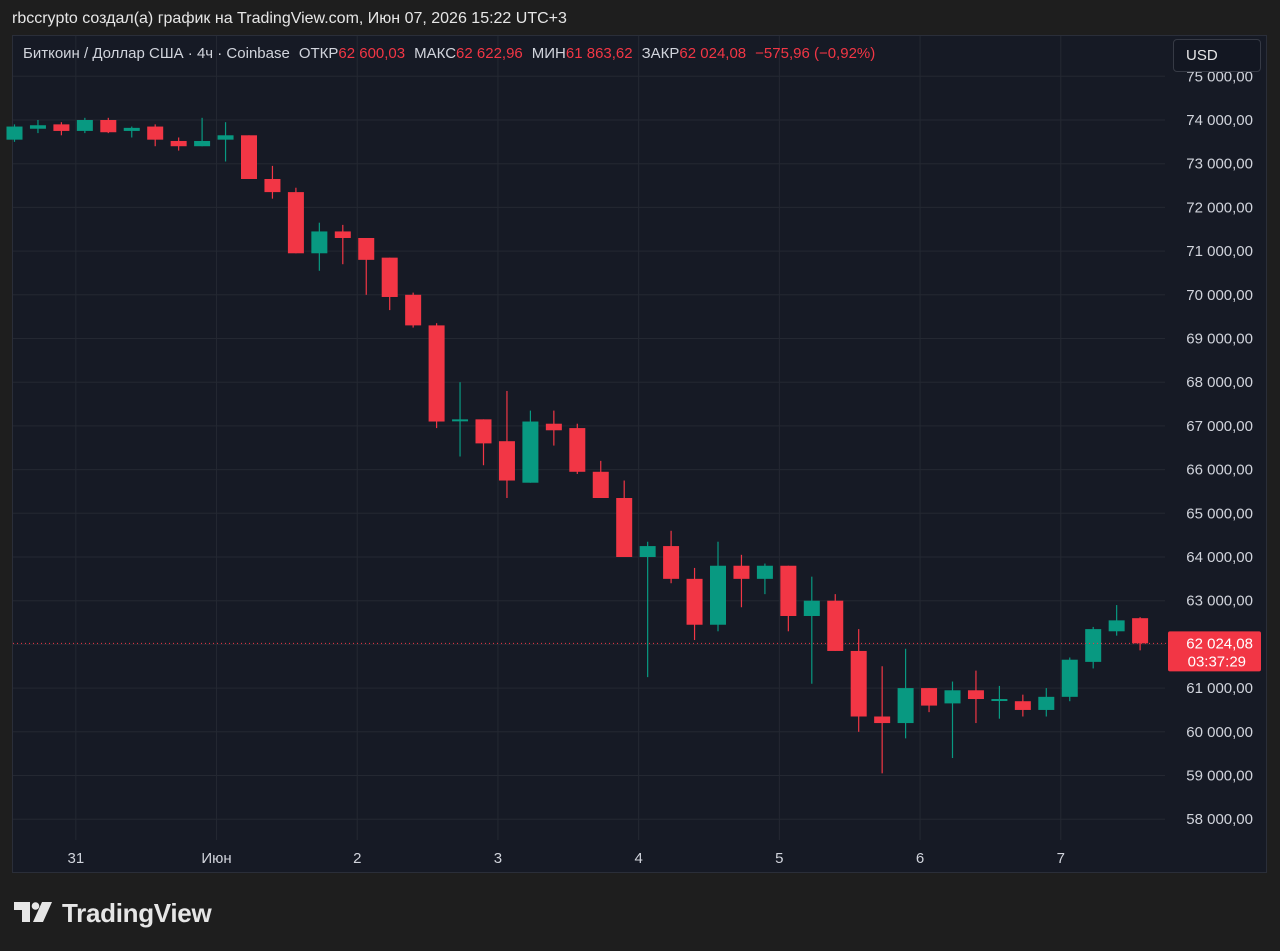  I want to click on tradingview-brand: TradingView, so click(113, 913).